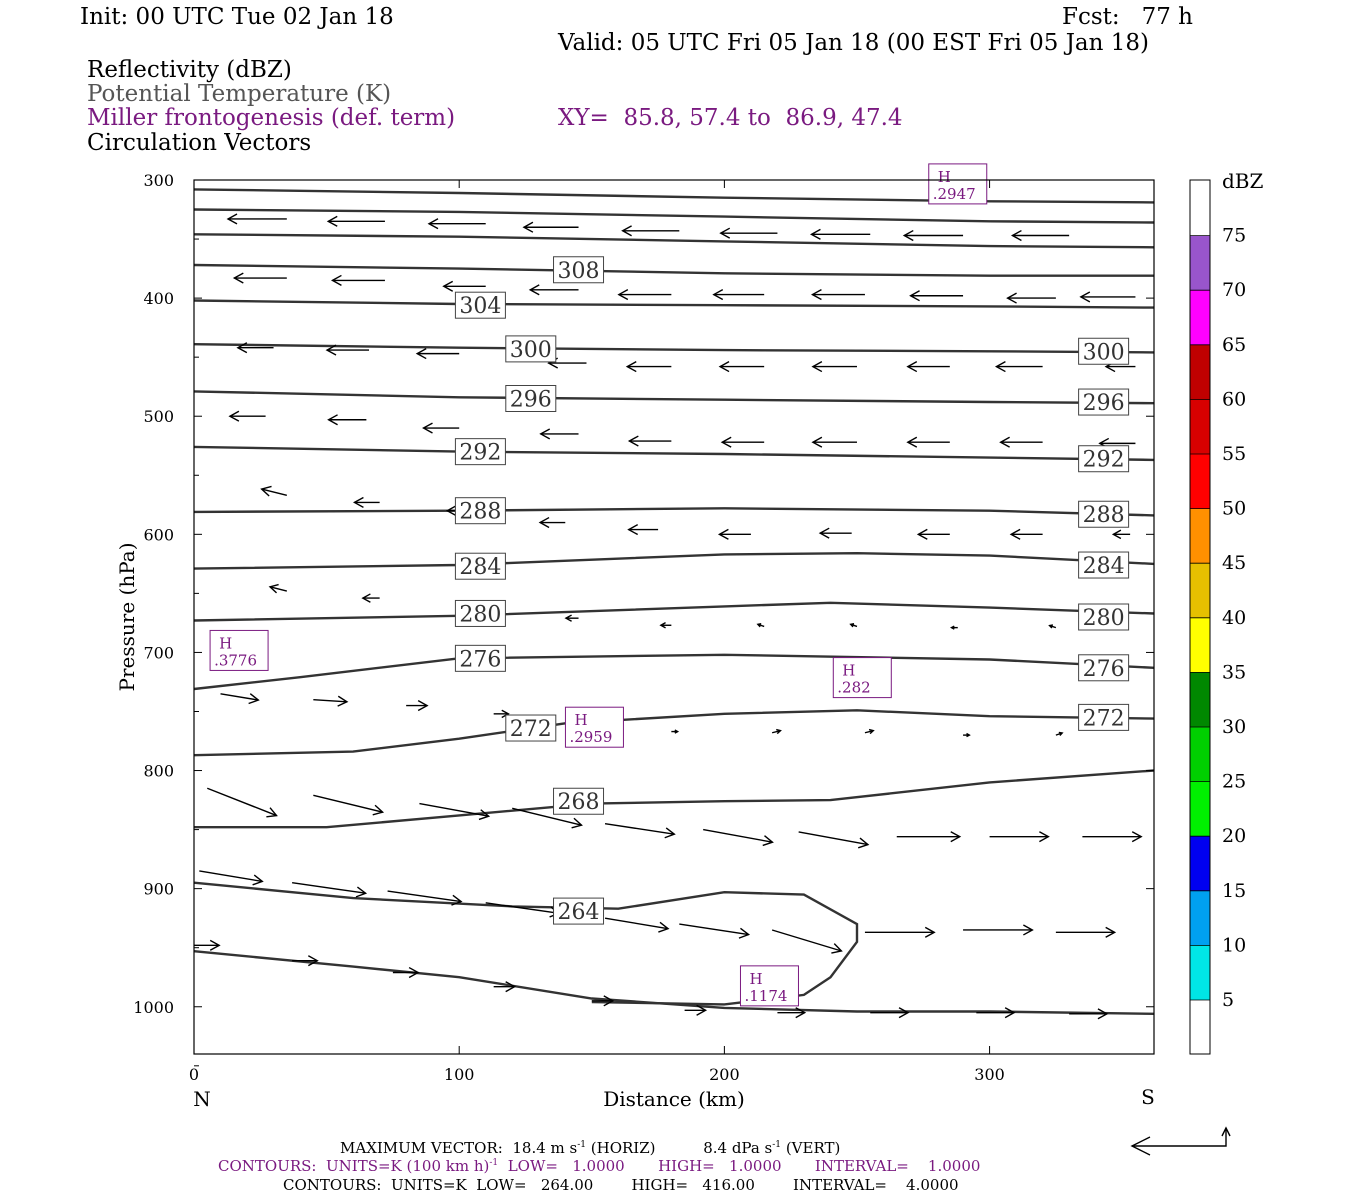 The height and width of the screenshot is (1200, 1350). What do you see at coordinates (225, 643) in the screenshot?
I see `high-label: H` at bounding box center [225, 643].